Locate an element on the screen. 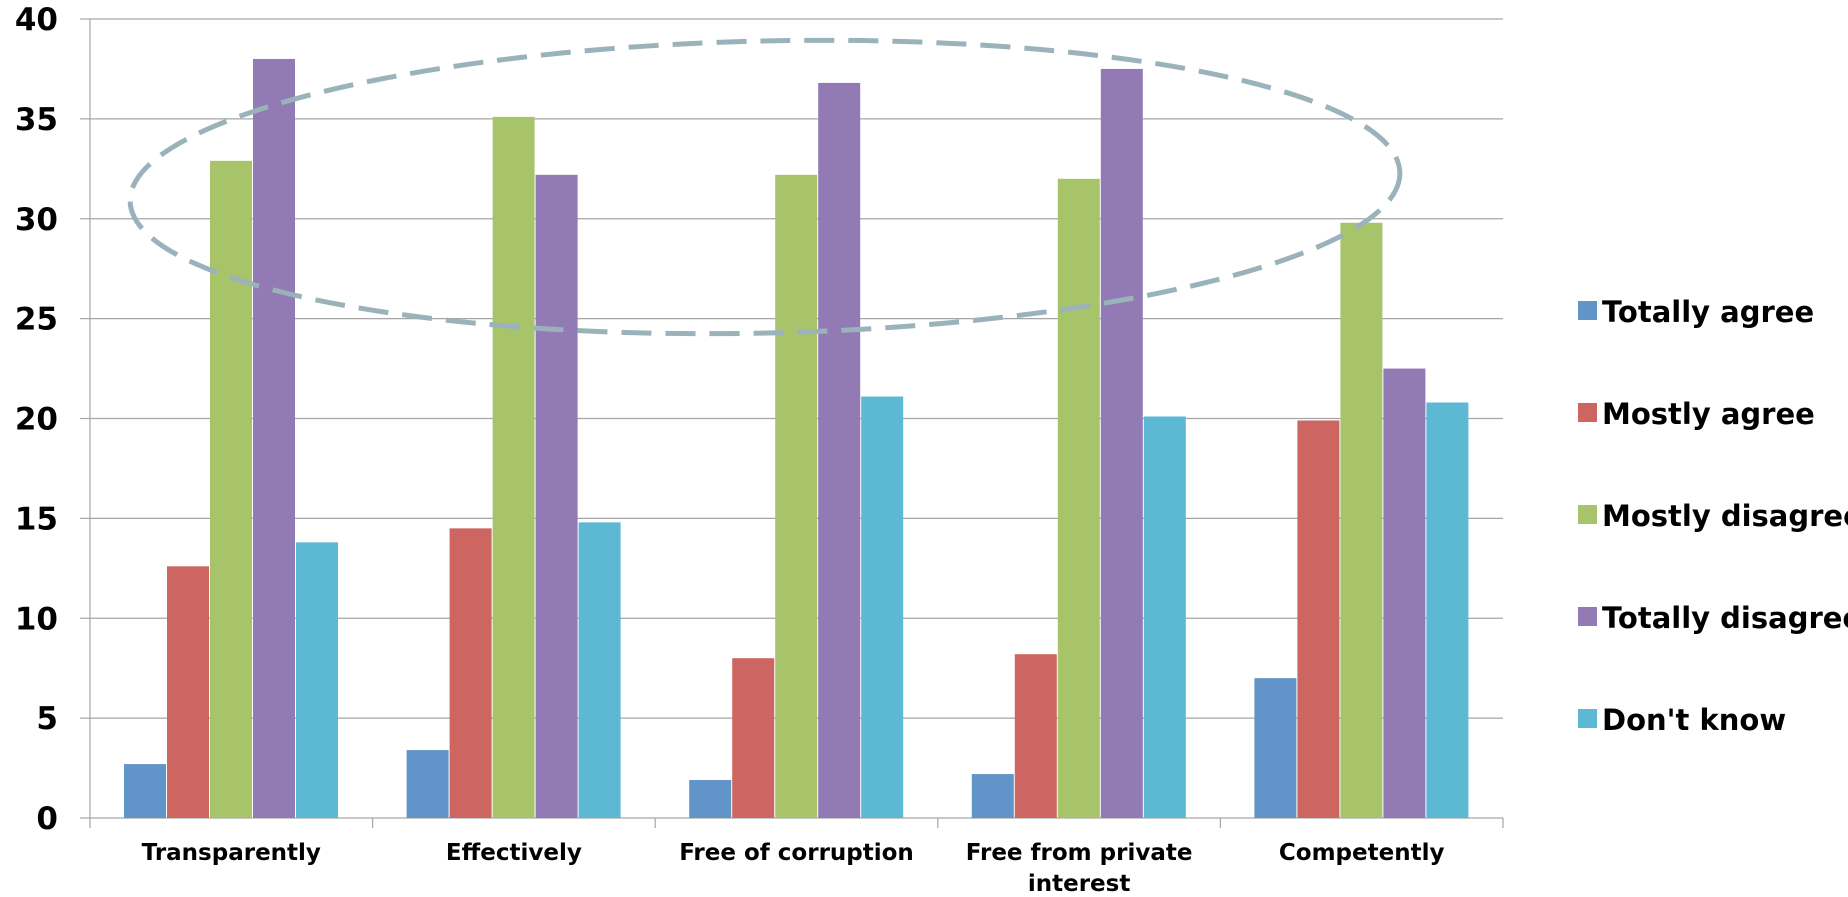 This screenshot has height=897, width=1848. legend-label: Mostly disagree is located at coordinates (1725, 516).